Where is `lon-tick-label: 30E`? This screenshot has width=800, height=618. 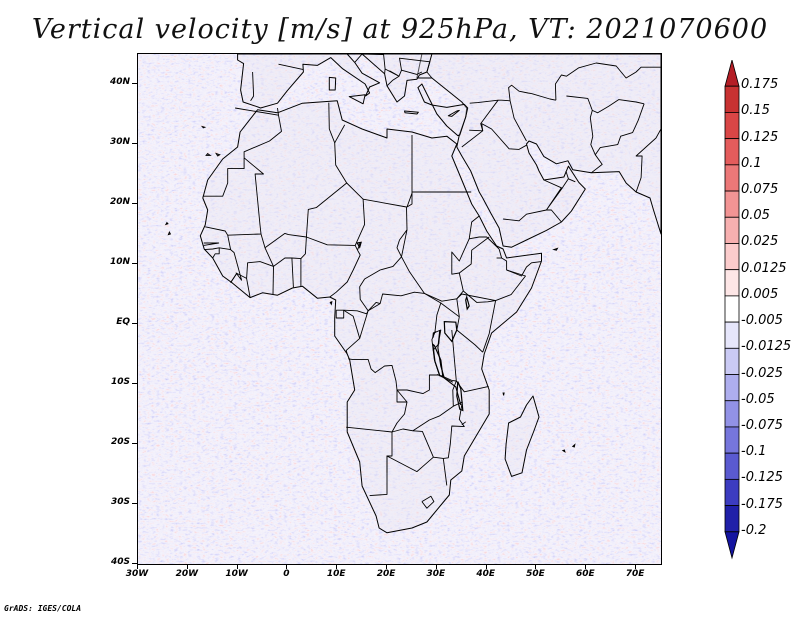
lon-tick-label: 30E is located at coordinates (436, 574).